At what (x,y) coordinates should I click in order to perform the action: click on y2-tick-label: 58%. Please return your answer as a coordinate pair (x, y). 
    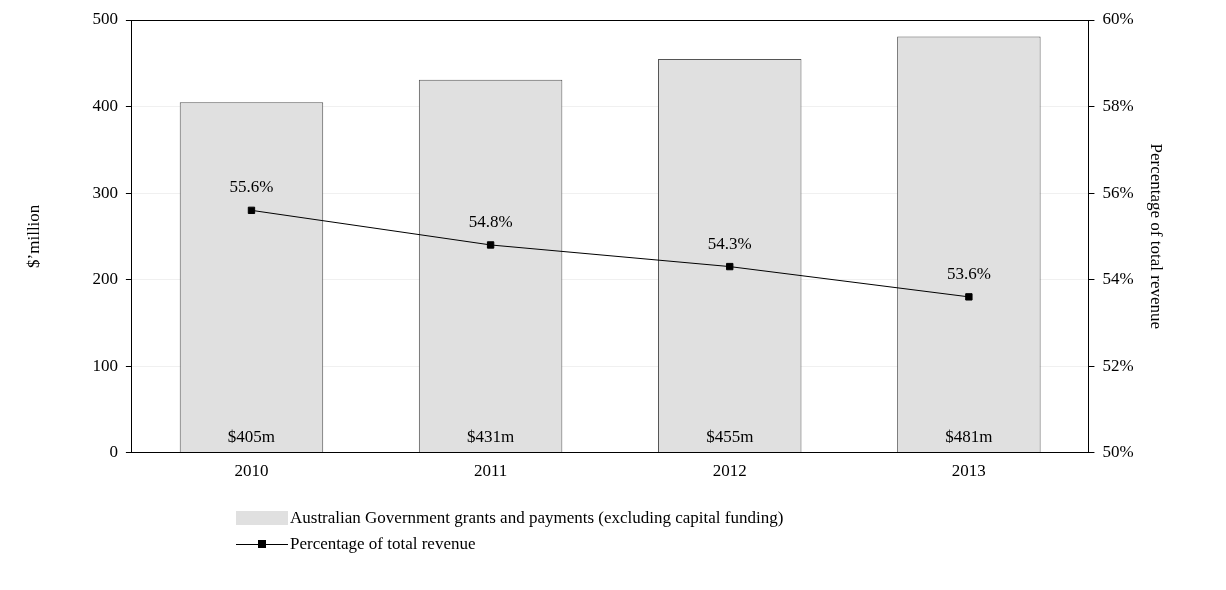
    Looking at the image, I should click on (1118, 105).